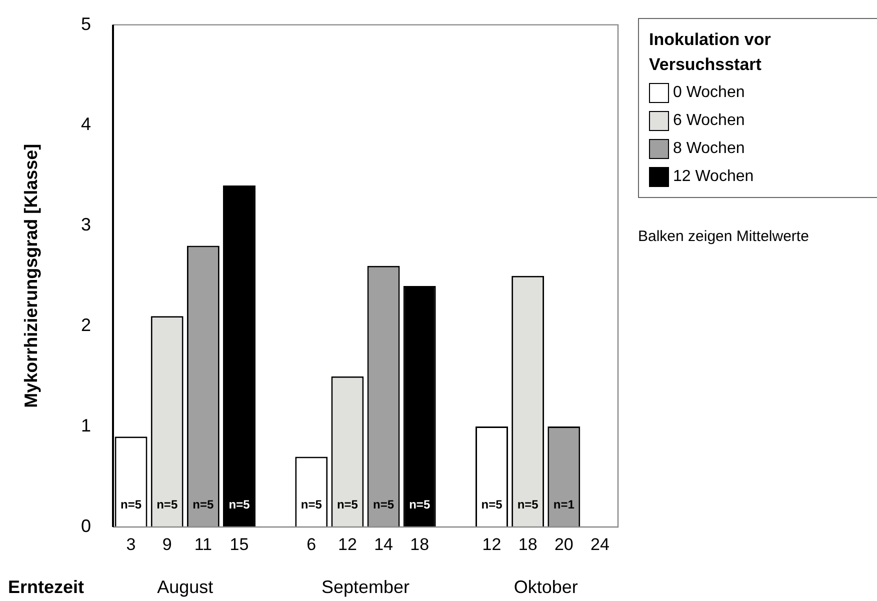 This screenshot has height=601, width=877. What do you see at coordinates (203, 544) in the screenshot?
I see `x-tick-label: 11` at bounding box center [203, 544].